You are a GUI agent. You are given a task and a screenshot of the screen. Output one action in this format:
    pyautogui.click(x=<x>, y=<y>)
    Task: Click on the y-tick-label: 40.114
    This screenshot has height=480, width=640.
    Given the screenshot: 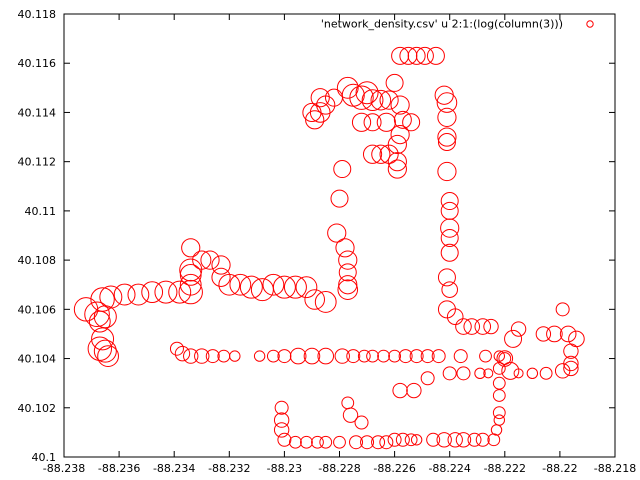 What is the action you would take?
    pyautogui.click(x=37, y=112)
    